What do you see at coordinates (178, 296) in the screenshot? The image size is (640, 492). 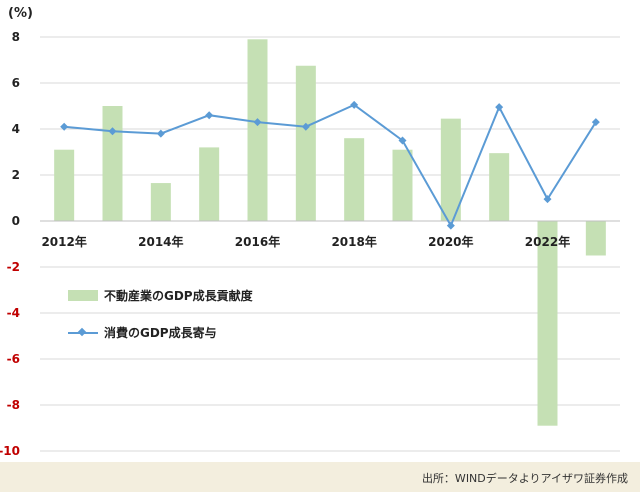 I see `legend-bar-label: 不動産業のGDP成長貢献度` at bounding box center [178, 296].